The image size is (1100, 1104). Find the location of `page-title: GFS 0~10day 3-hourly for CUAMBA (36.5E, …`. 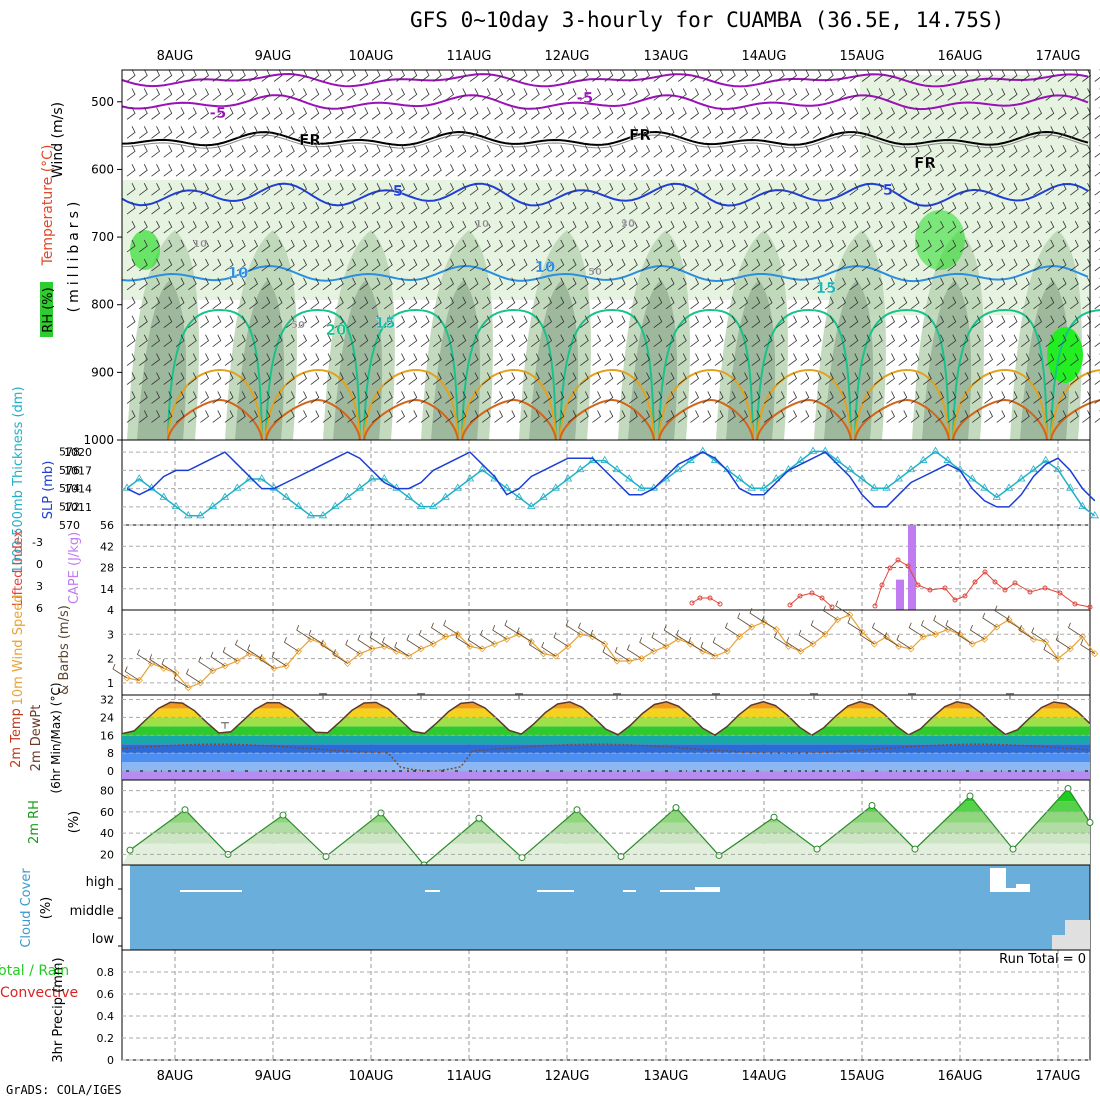

page-title: GFS 0~10day 3-hourly for CUAMBA (36.5E, … is located at coordinates (707, 20).